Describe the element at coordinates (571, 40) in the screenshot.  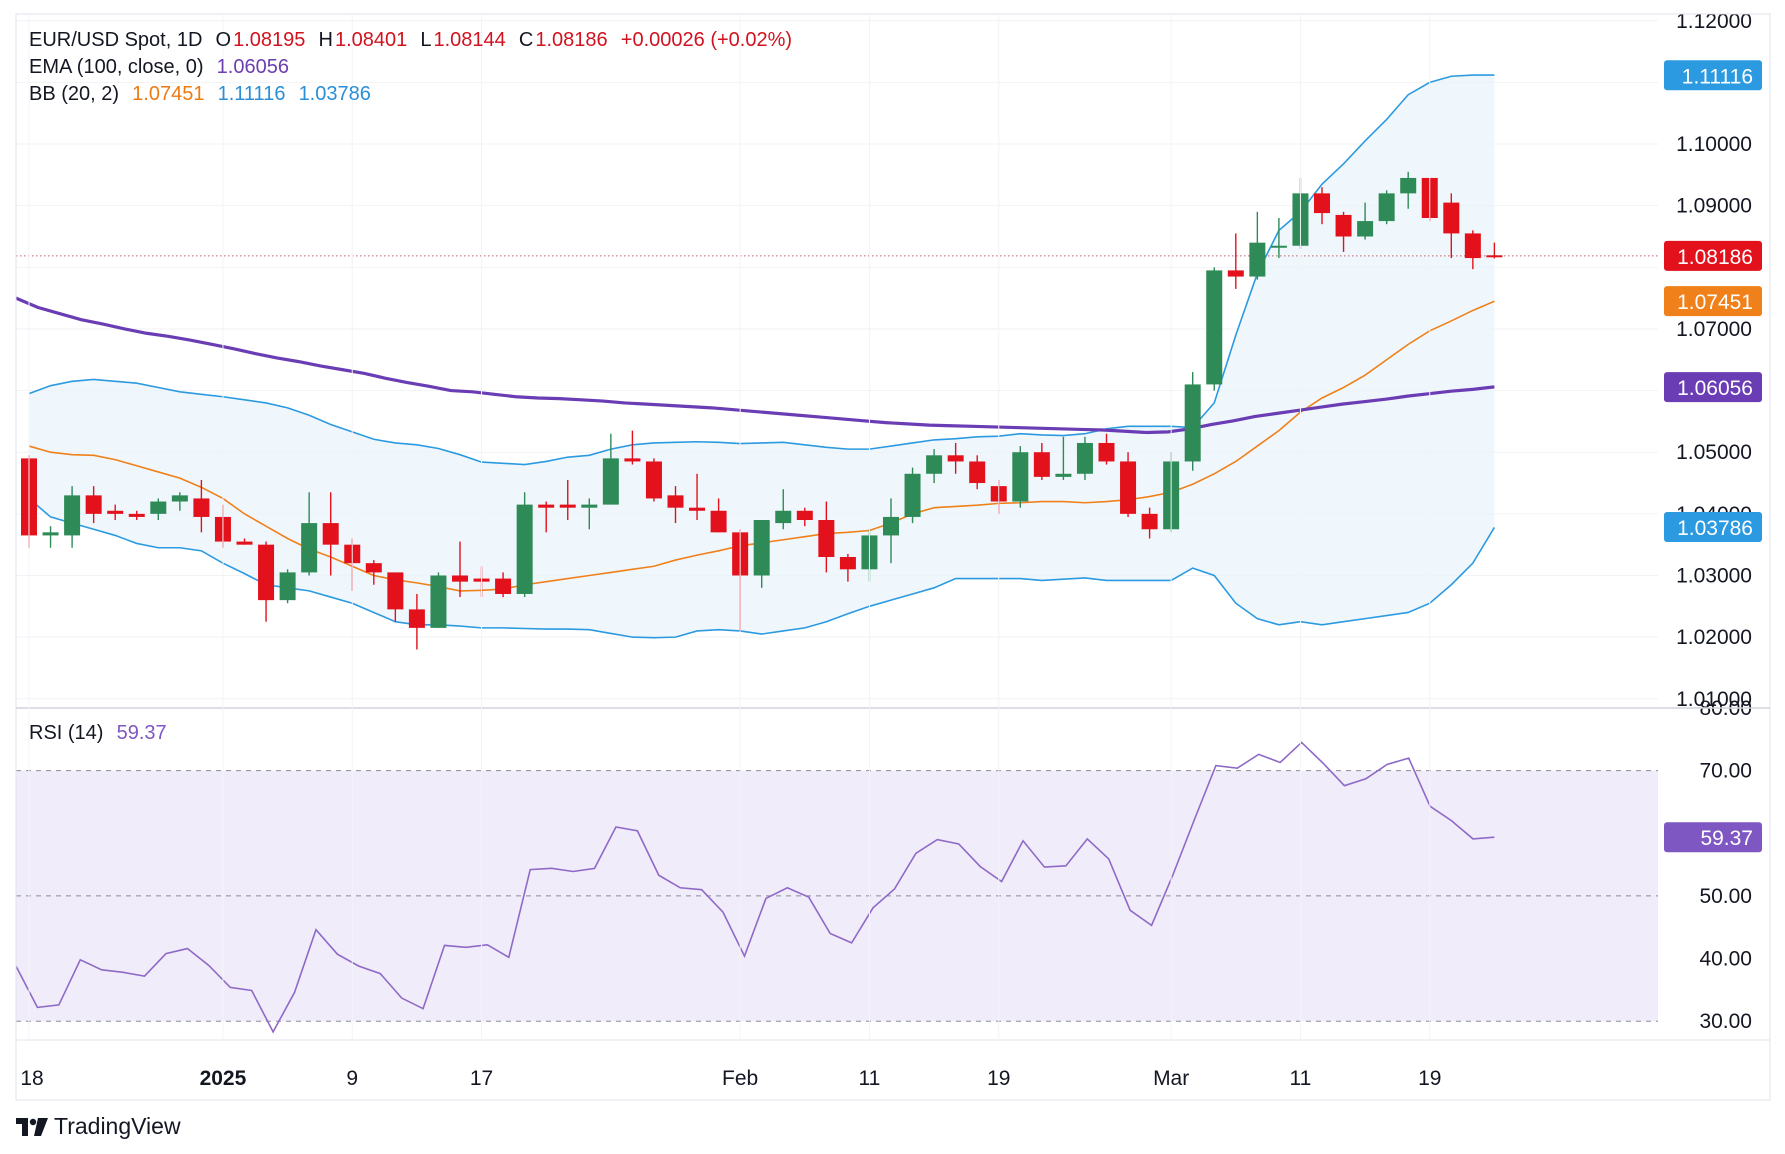
I see `legend-close-value: 1.08186` at that location.